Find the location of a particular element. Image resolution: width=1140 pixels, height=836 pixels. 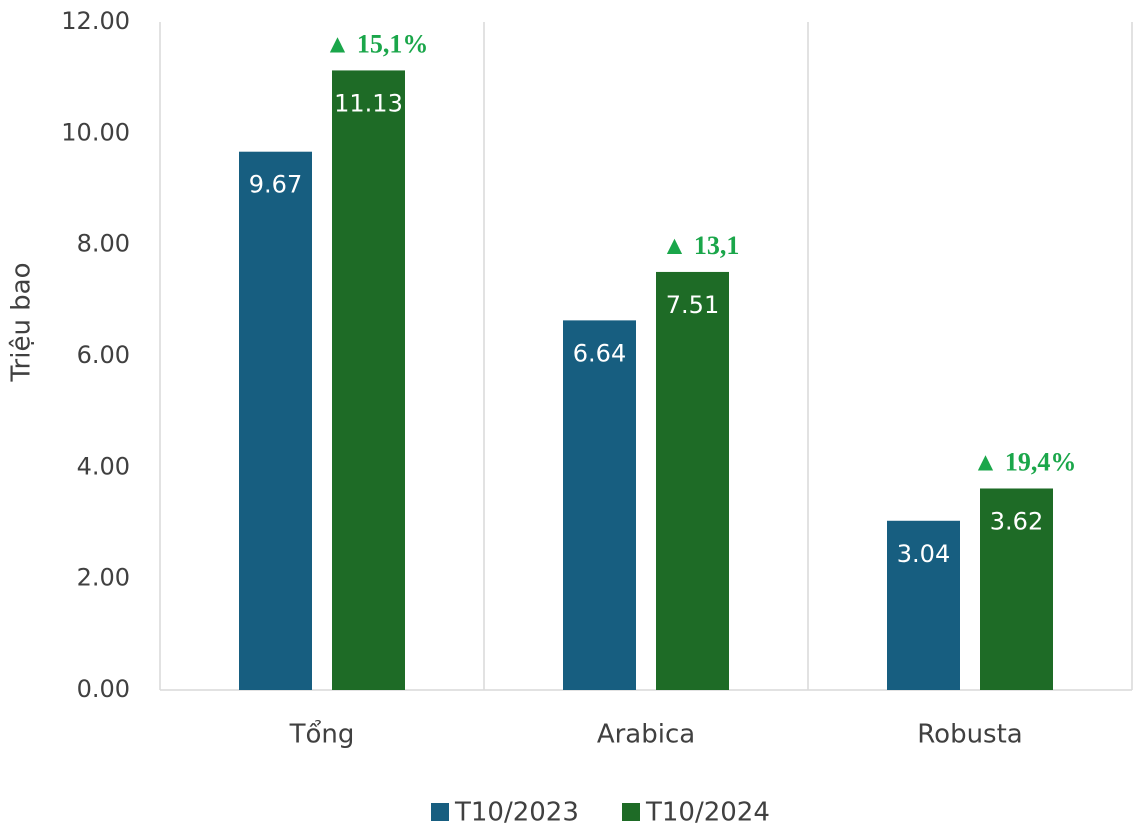

value-label: 3.04 is located at coordinates (923, 554).